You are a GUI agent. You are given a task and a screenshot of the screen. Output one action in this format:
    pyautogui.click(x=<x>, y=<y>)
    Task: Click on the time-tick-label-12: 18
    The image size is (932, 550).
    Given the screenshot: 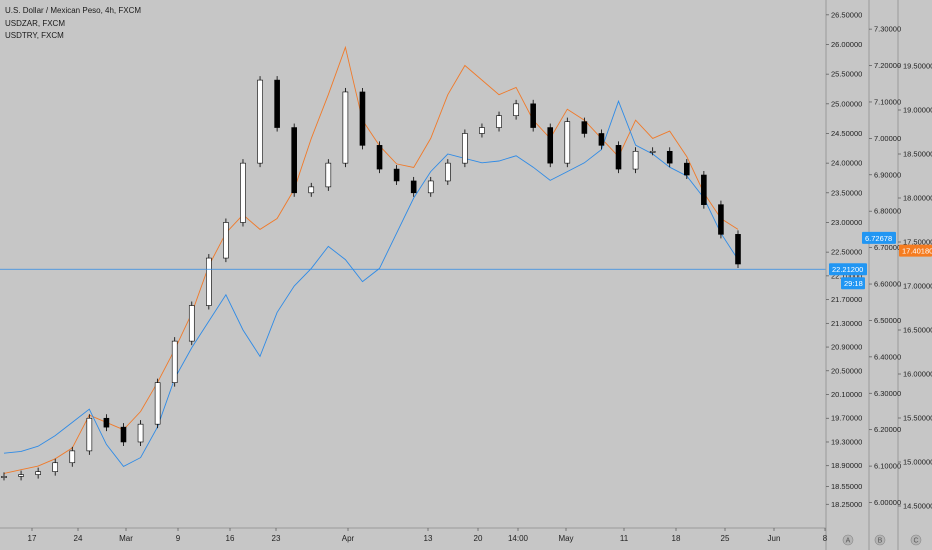 What is the action you would take?
    pyautogui.click(x=676, y=538)
    